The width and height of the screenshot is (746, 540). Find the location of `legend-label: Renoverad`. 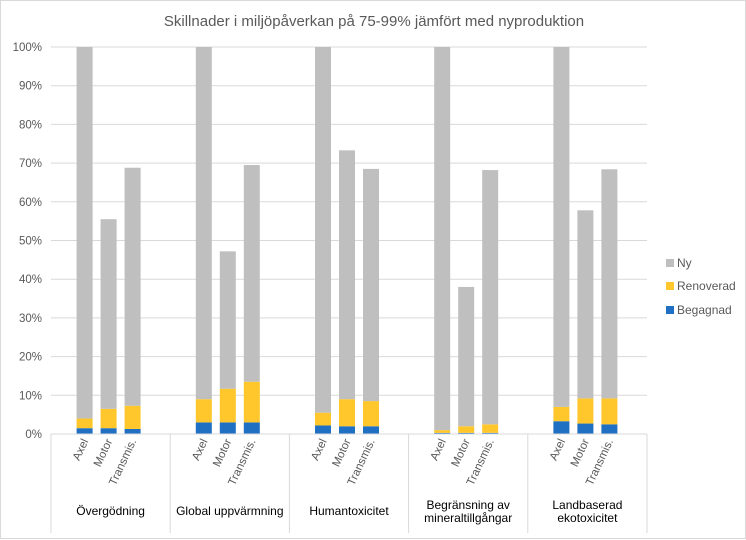

legend-label: Renoverad is located at coordinates (706, 286).